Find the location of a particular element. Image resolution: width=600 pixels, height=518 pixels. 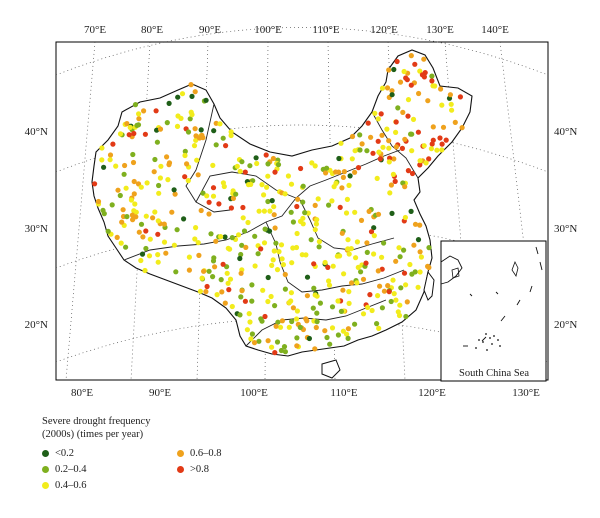

inset-islands is located at coordinates (488, 342).